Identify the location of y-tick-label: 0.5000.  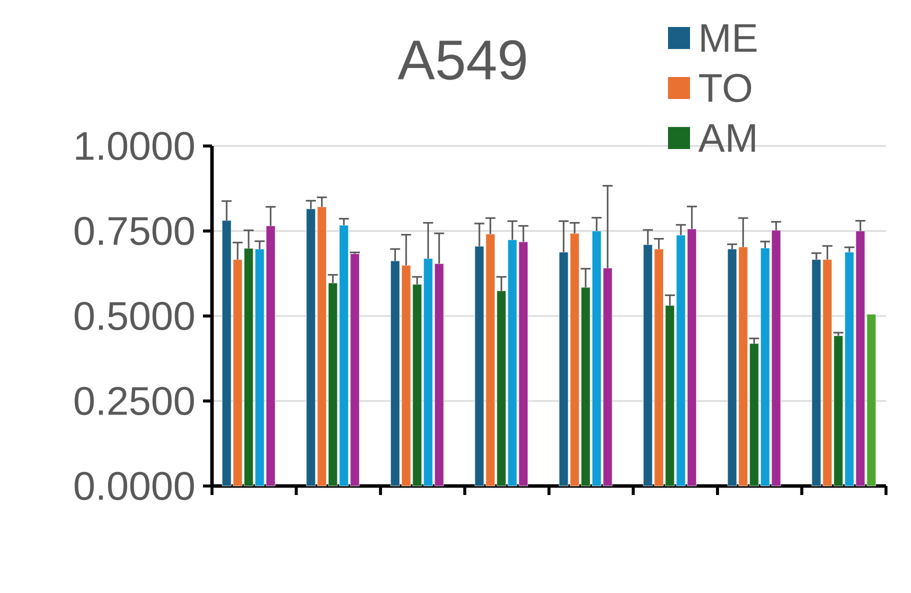
(134, 316).